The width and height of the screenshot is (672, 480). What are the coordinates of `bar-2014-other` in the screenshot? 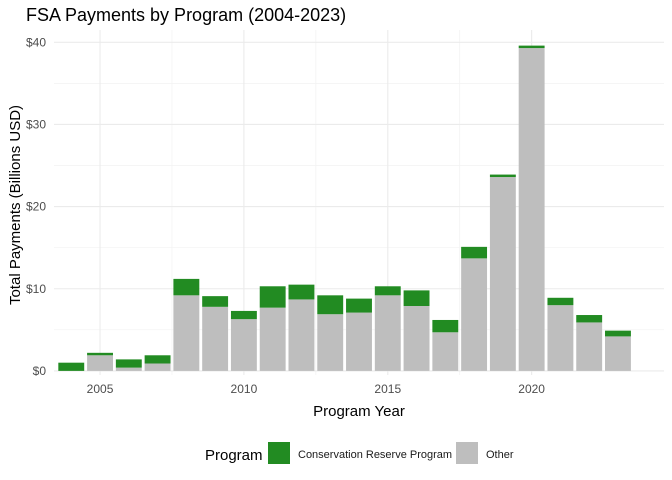 It's located at (359, 341).